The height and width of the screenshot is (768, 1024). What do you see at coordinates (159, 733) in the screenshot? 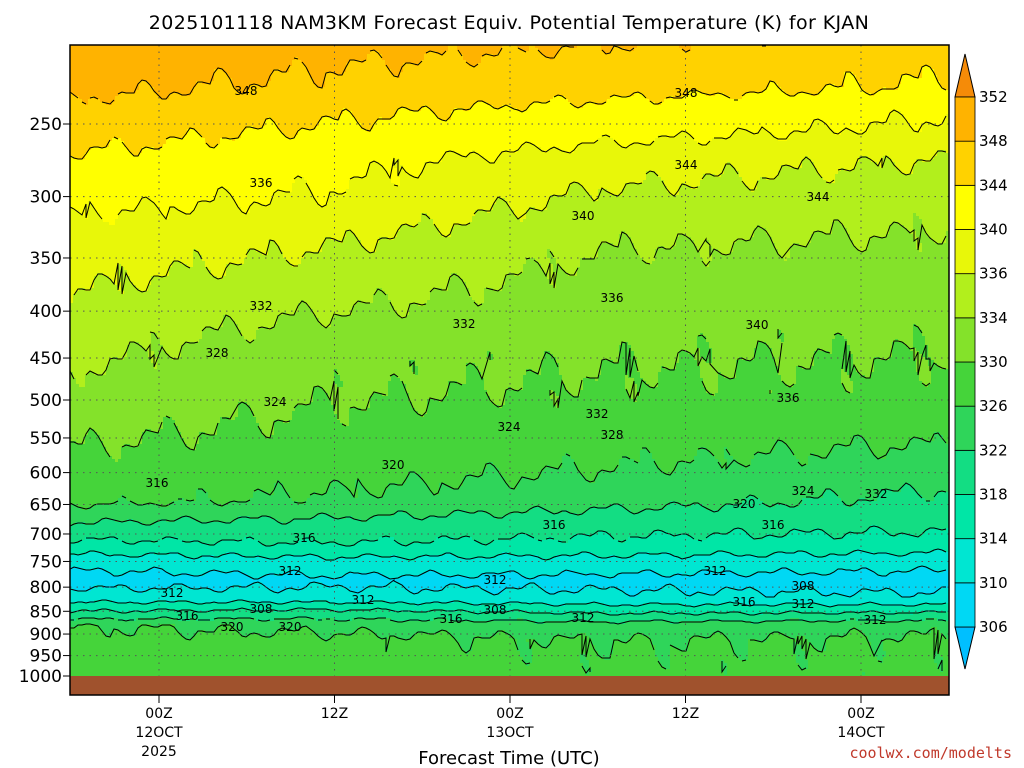
I see `x-tick-date: 12OCT` at bounding box center [159, 733].